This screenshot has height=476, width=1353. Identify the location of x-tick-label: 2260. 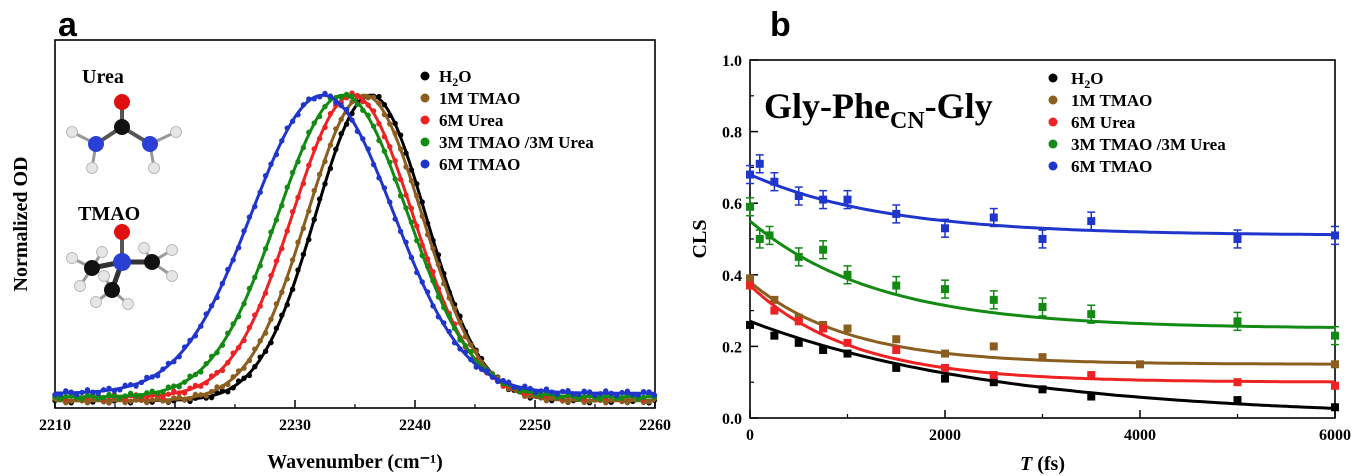
(655, 425).